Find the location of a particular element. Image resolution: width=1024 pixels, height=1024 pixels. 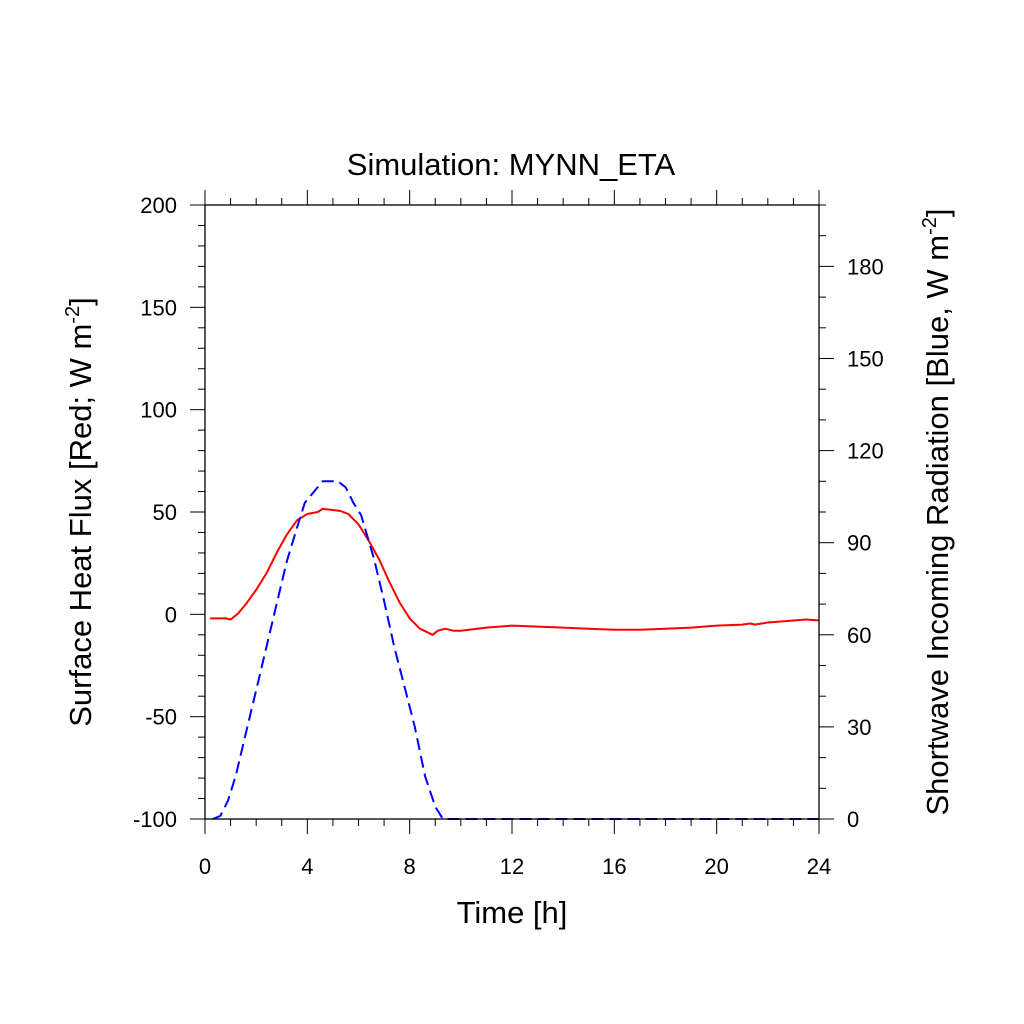

x-tick-label: 24 is located at coordinates (819, 866).